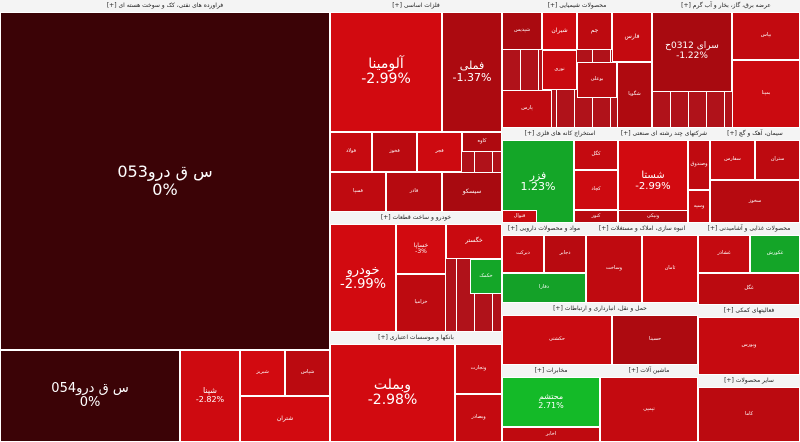 The image size is (800, 442). I want to click on treemap-tile: سفارس, so click(732, 160).